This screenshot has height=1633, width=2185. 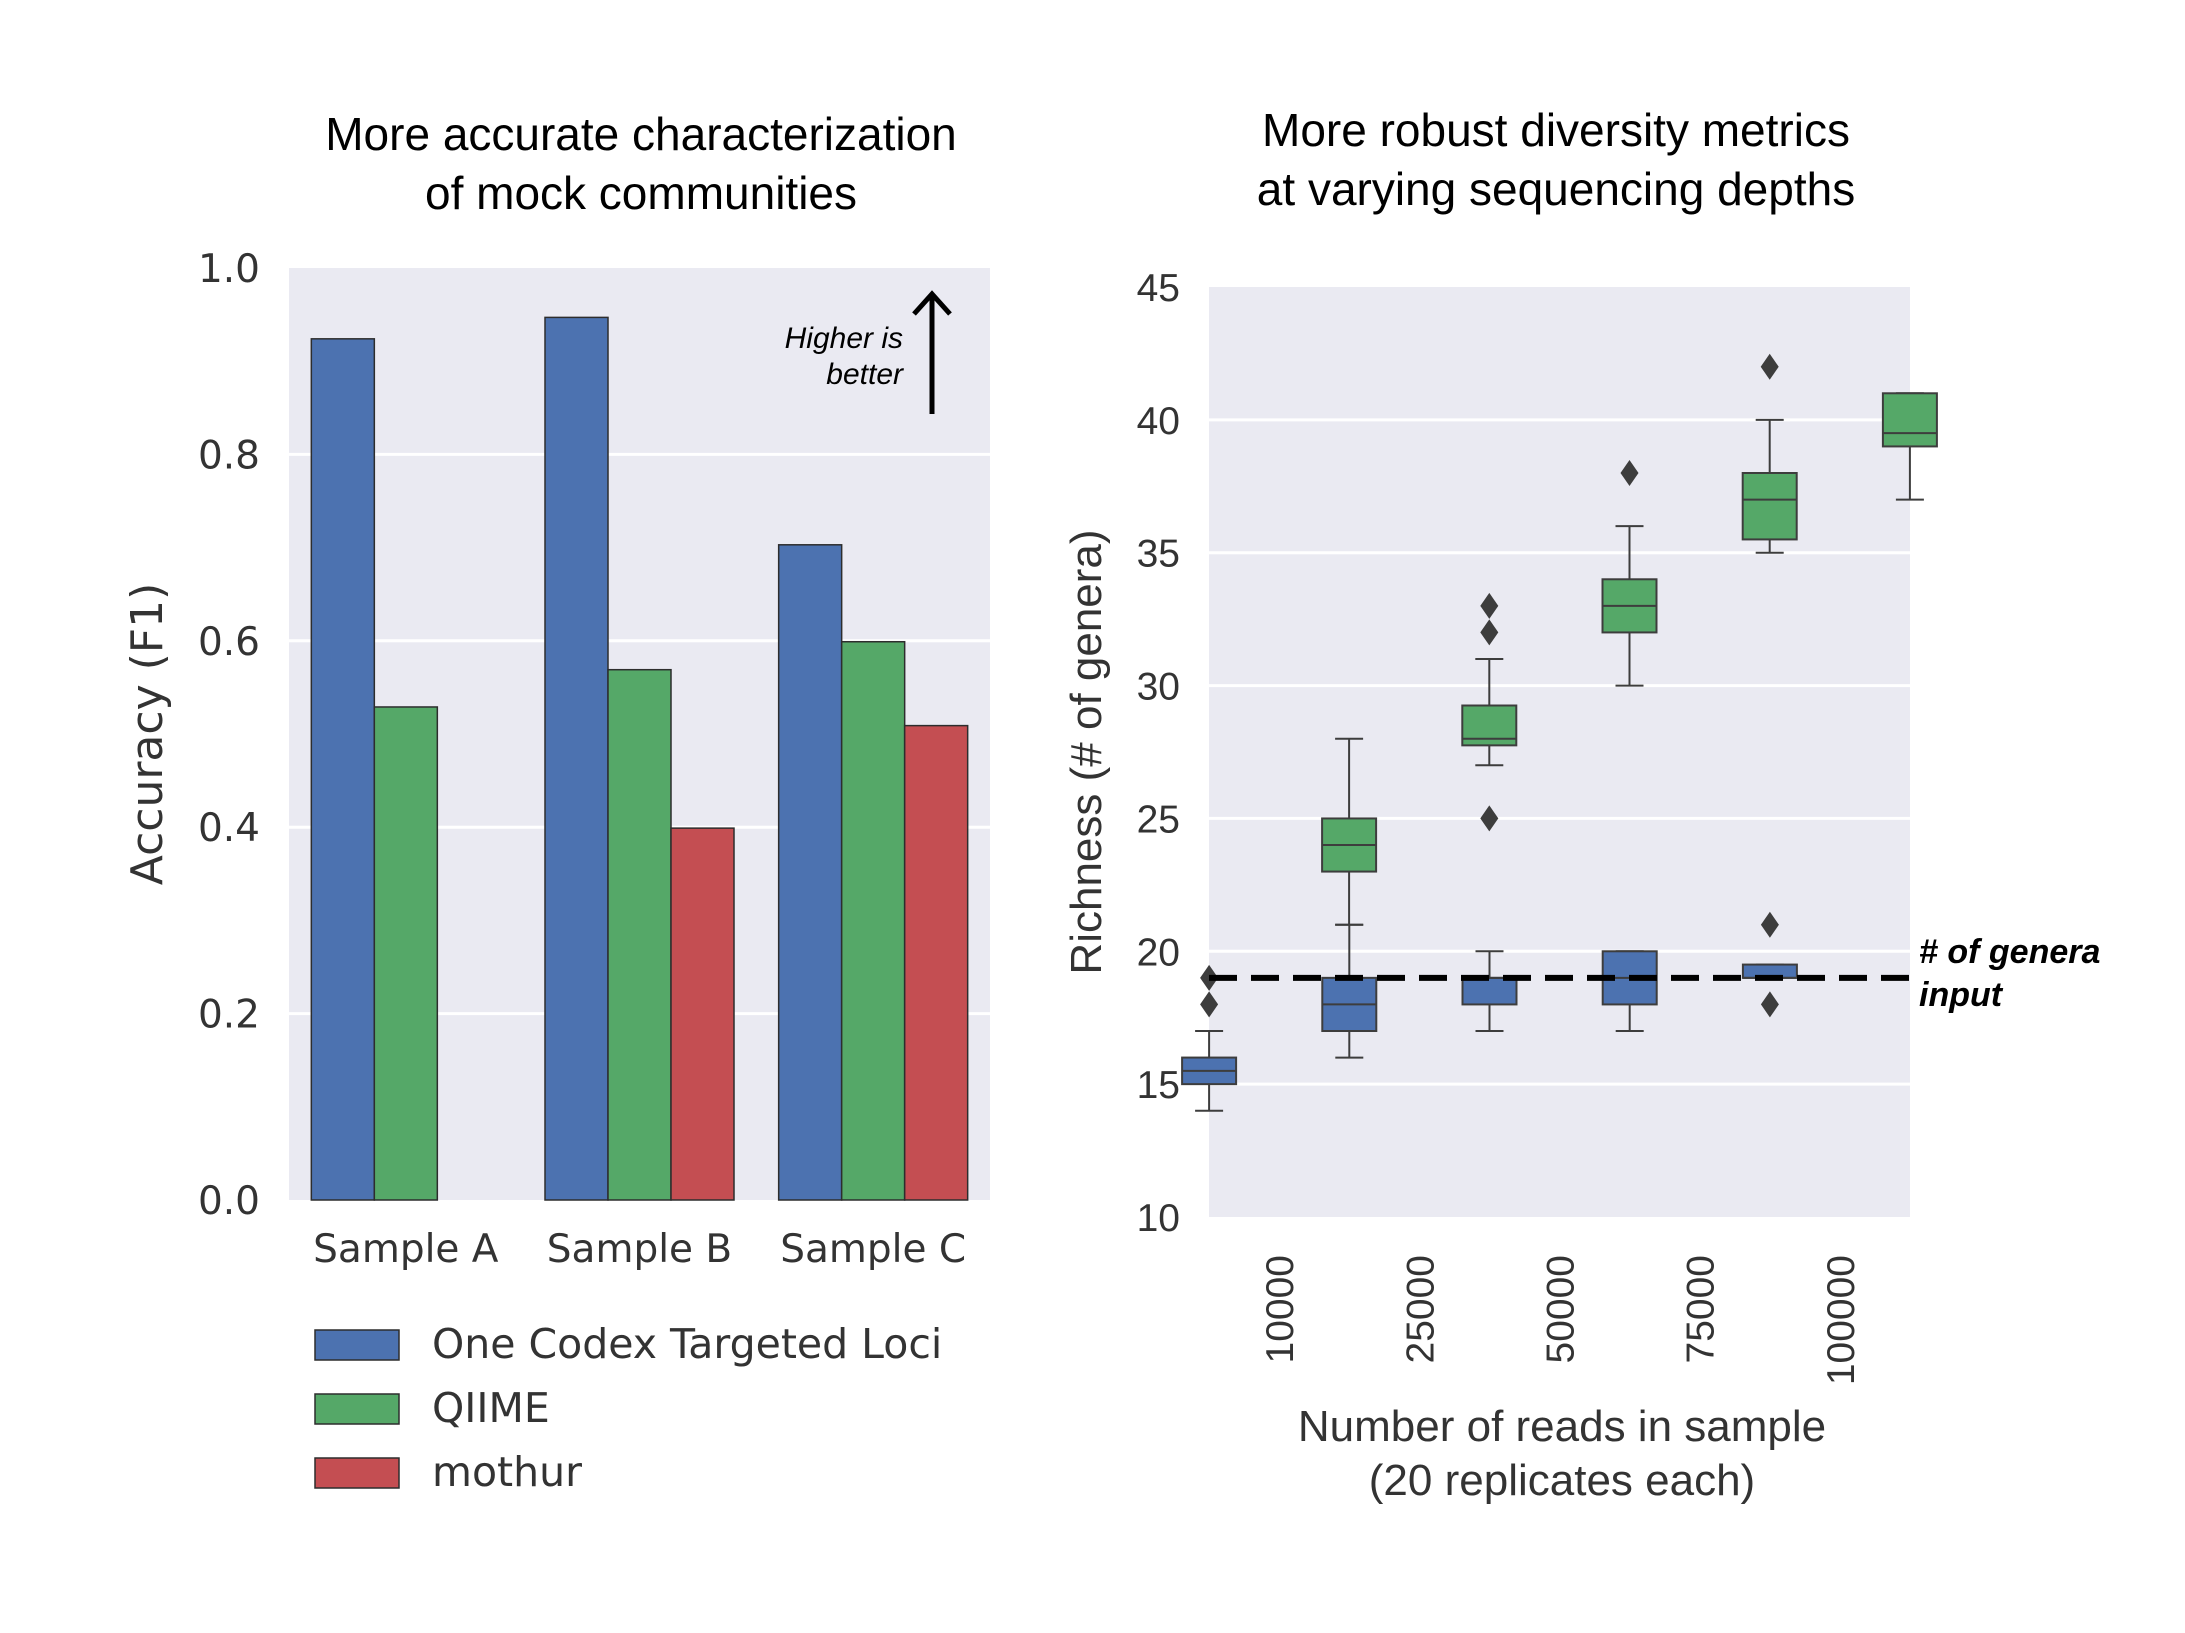 What do you see at coordinates (406, 1249) in the screenshot?
I see `x-tick-label: Sample A` at bounding box center [406, 1249].